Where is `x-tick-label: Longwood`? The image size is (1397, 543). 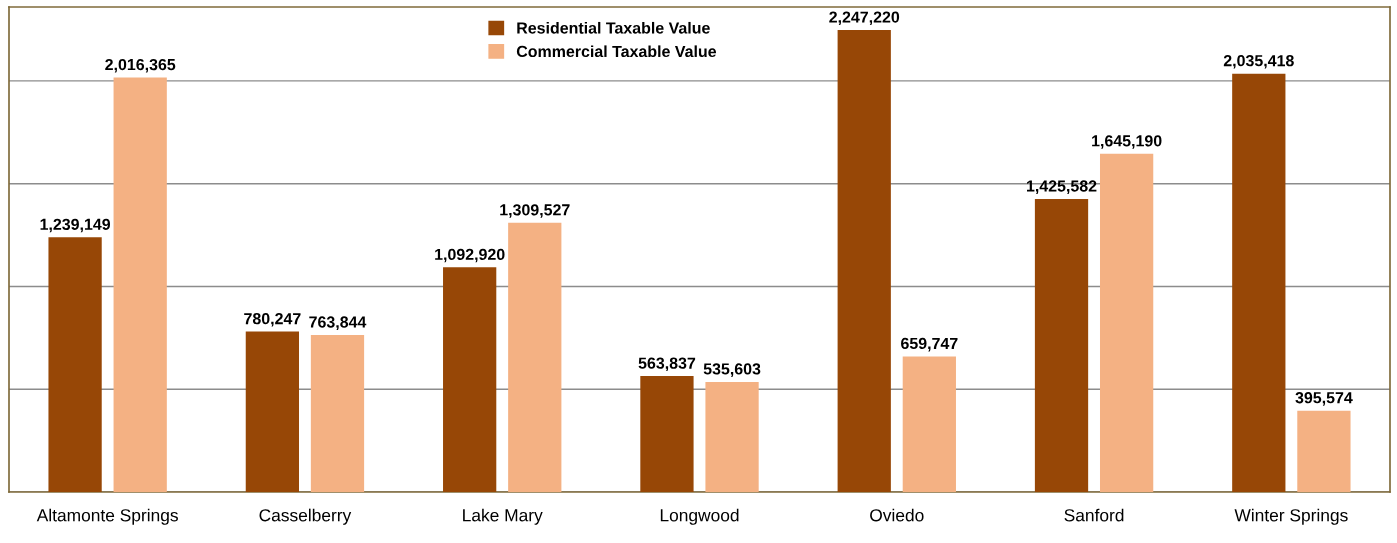 x-tick-label: Longwood is located at coordinates (699, 516).